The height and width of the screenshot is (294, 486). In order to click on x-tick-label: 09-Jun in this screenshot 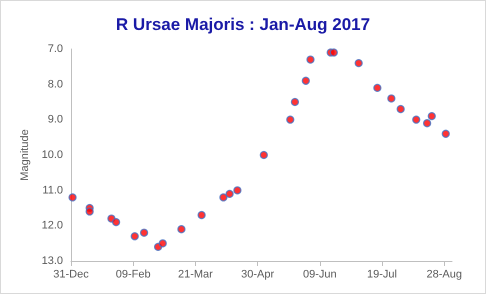, I will do `click(319, 274)`.